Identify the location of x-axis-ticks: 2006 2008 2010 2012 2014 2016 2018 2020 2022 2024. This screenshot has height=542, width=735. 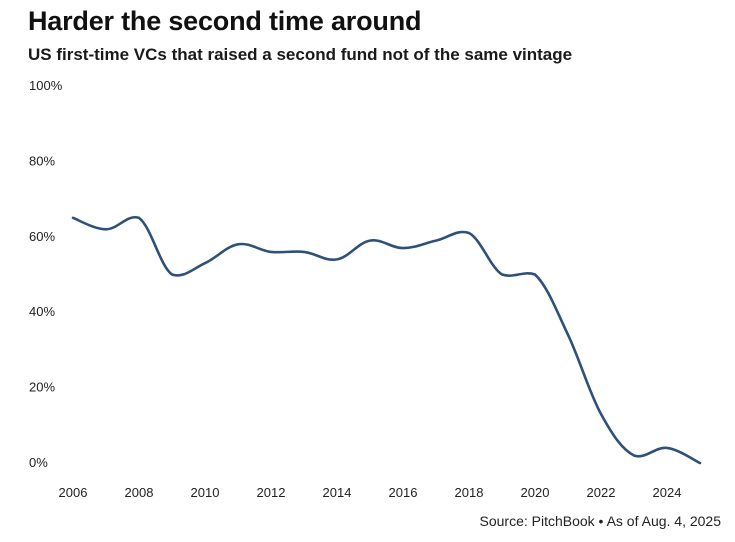
(370, 492).